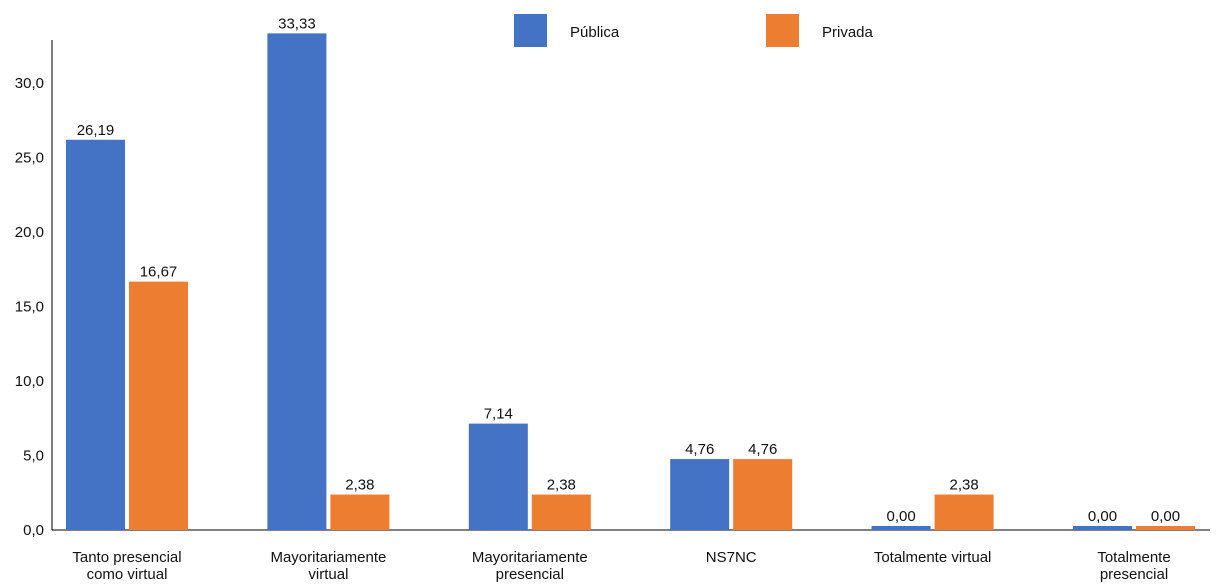  Describe the element at coordinates (530, 566) in the screenshot. I see `x-tick-label: Mayoritariamente presencial` at that location.